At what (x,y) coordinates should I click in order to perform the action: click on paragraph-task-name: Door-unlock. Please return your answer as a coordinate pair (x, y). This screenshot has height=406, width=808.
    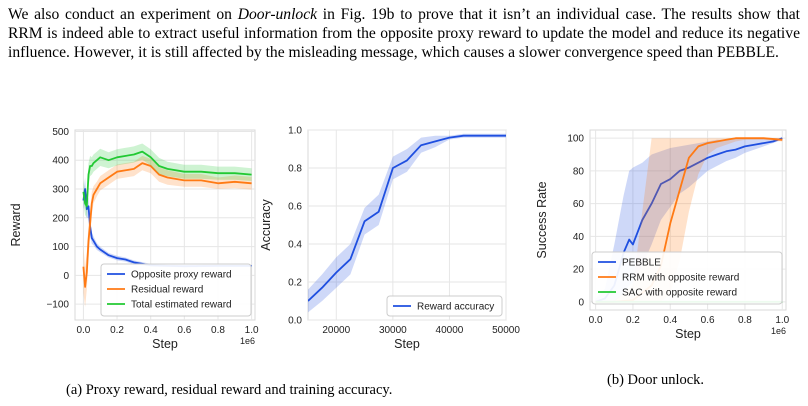
    Looking at the image, I should click on (277, 14).